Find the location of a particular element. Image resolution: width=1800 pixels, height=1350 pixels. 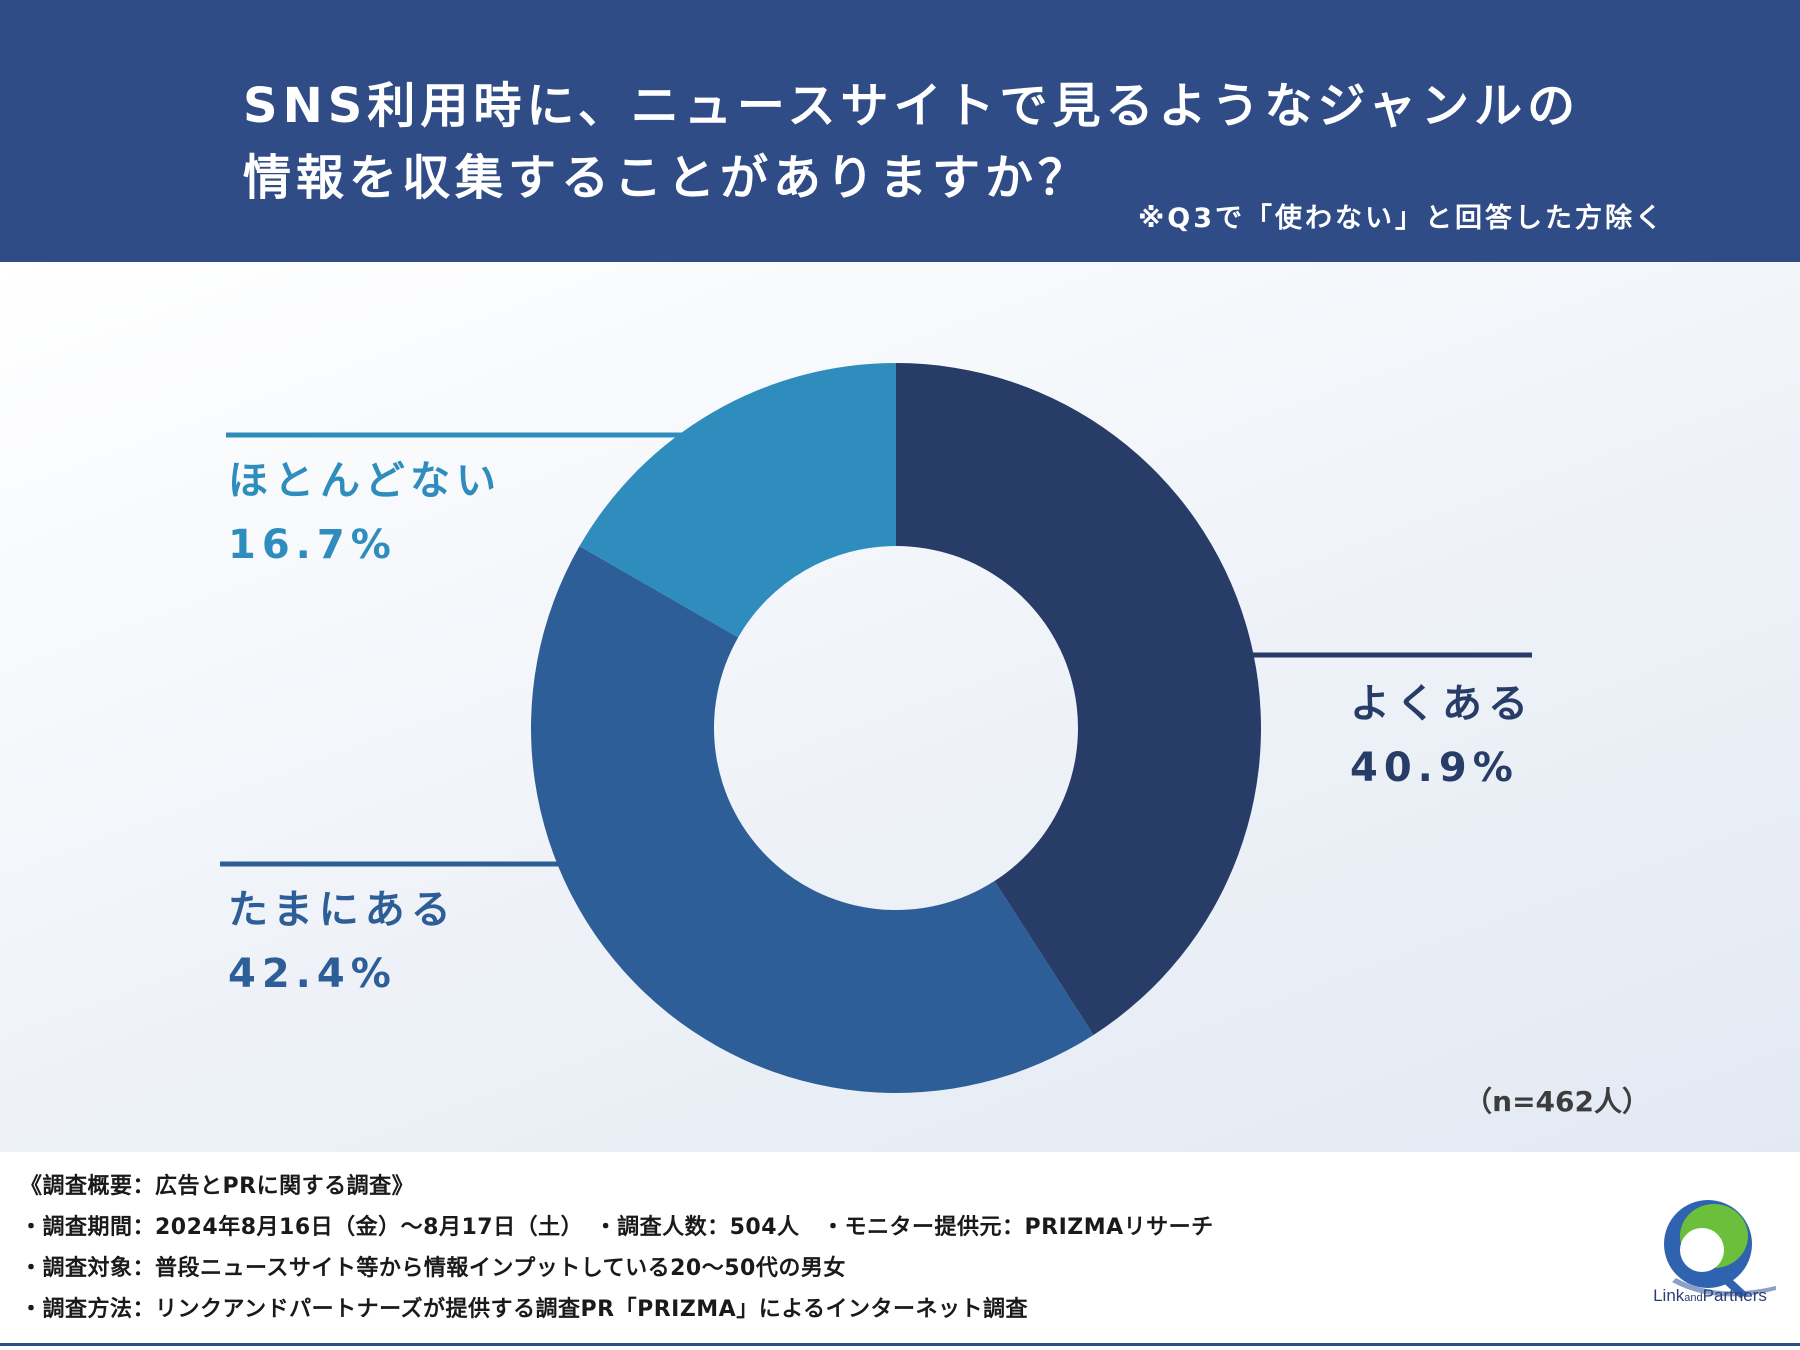

slice-label-sometimes-value: 42.4% is located at coordinates (312, 974).